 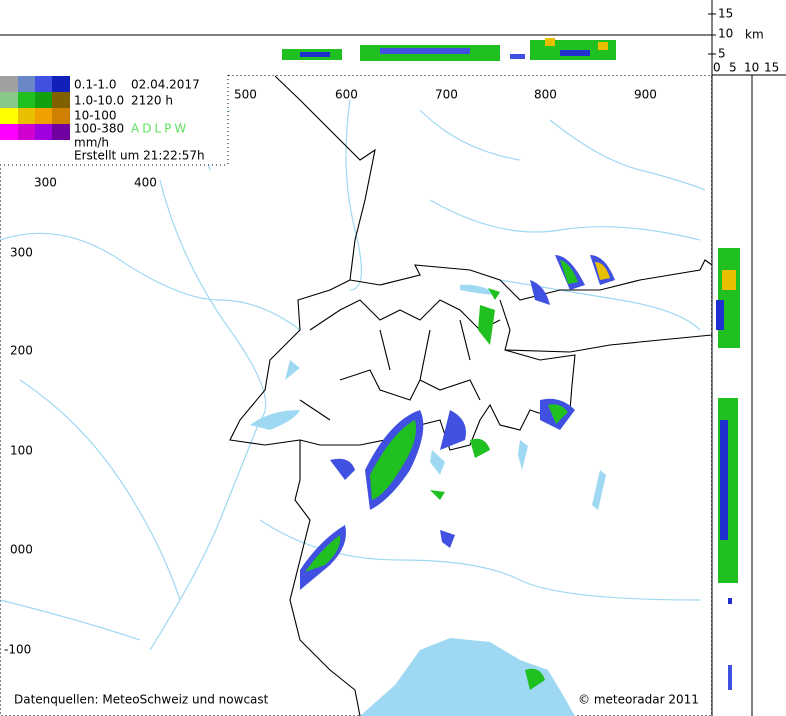 I want to click on profile-width-label: 10, so click(x=751, y=68).